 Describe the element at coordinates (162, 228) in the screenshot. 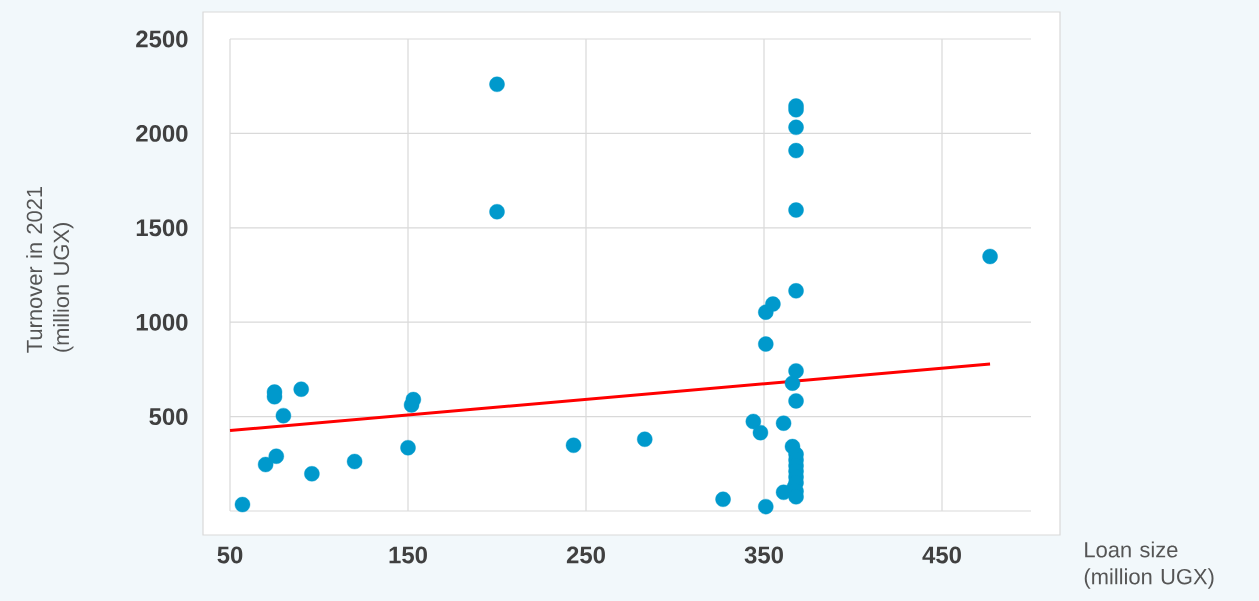

I see `y-tick-label: 1500` at that location.